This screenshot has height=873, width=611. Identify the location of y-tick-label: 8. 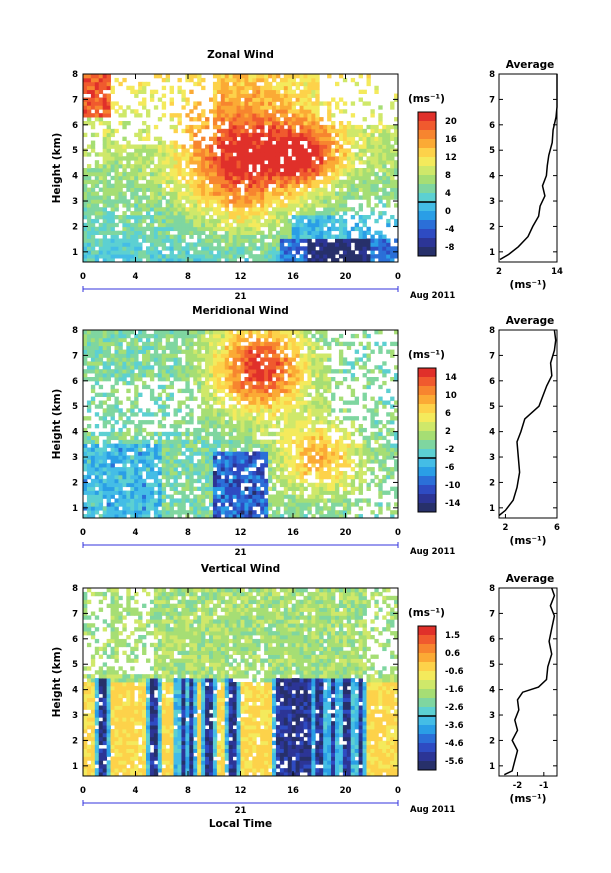
(75, 75).